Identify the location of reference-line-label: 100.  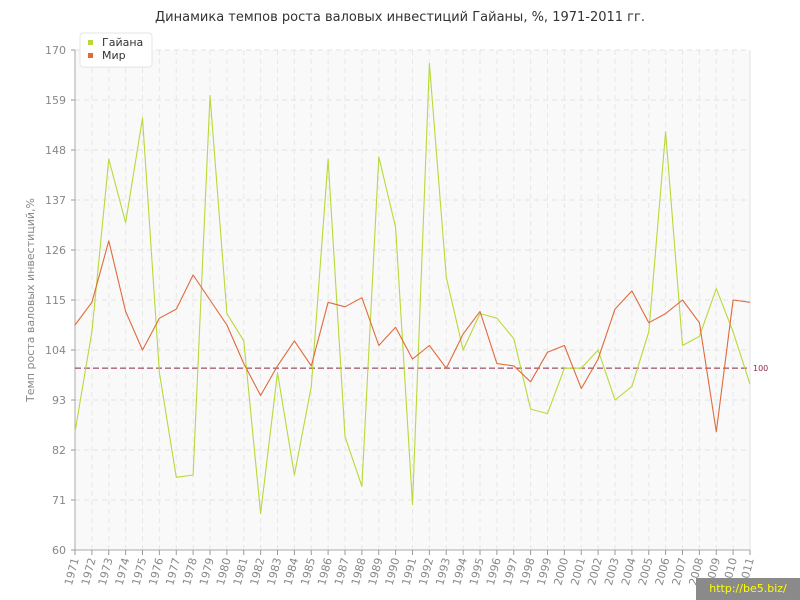
(760, 368).